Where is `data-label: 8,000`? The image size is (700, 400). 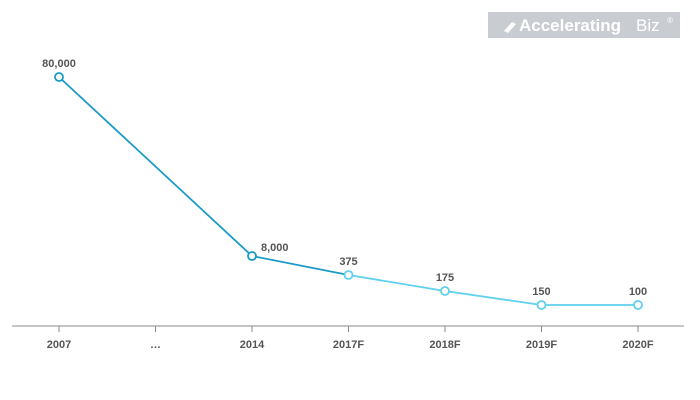 data-label: 8,000 is located at coordinates (275, 248).